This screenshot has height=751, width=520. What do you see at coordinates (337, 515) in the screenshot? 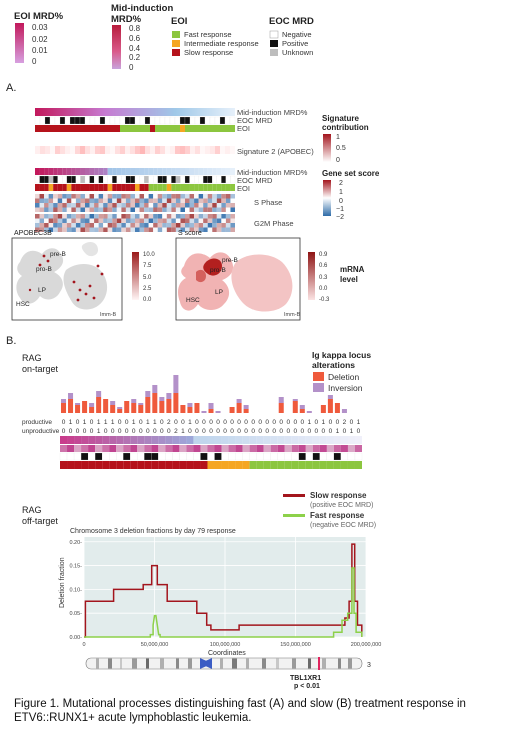
I see `line-legend-label: Fast response` at bounding box center [337, 515].